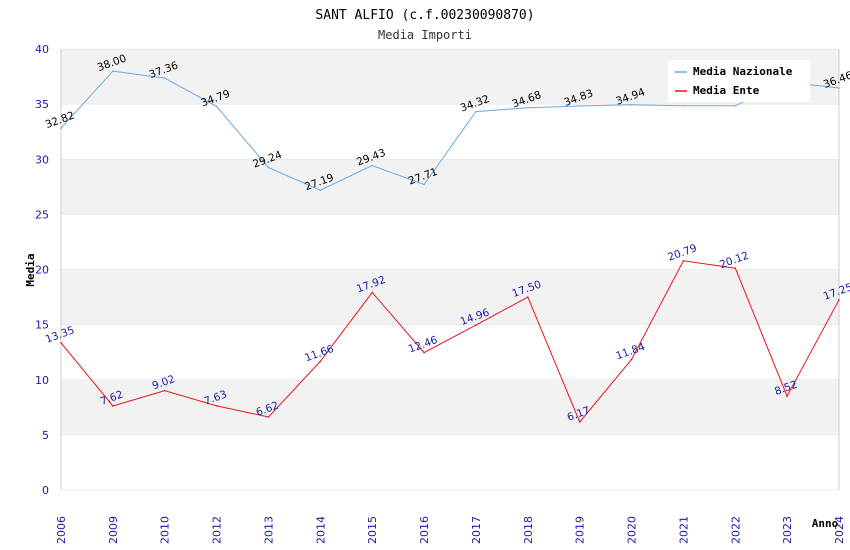 Image resolution: width=850 pixels, height=550 pixels. I want to click on legend: Media Nazionale Media Ente, so click(739, 81).